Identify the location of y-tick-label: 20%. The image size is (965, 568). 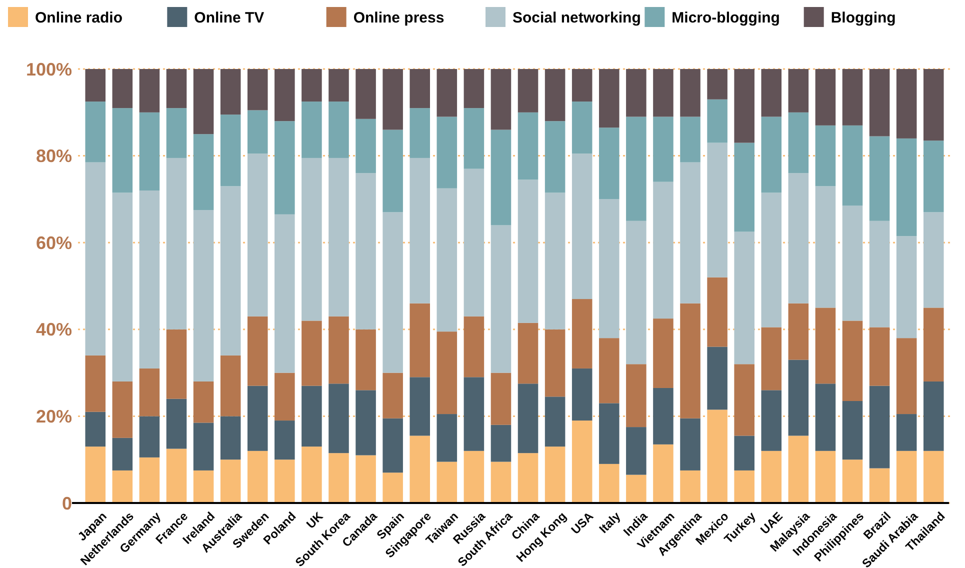
(54, 416).